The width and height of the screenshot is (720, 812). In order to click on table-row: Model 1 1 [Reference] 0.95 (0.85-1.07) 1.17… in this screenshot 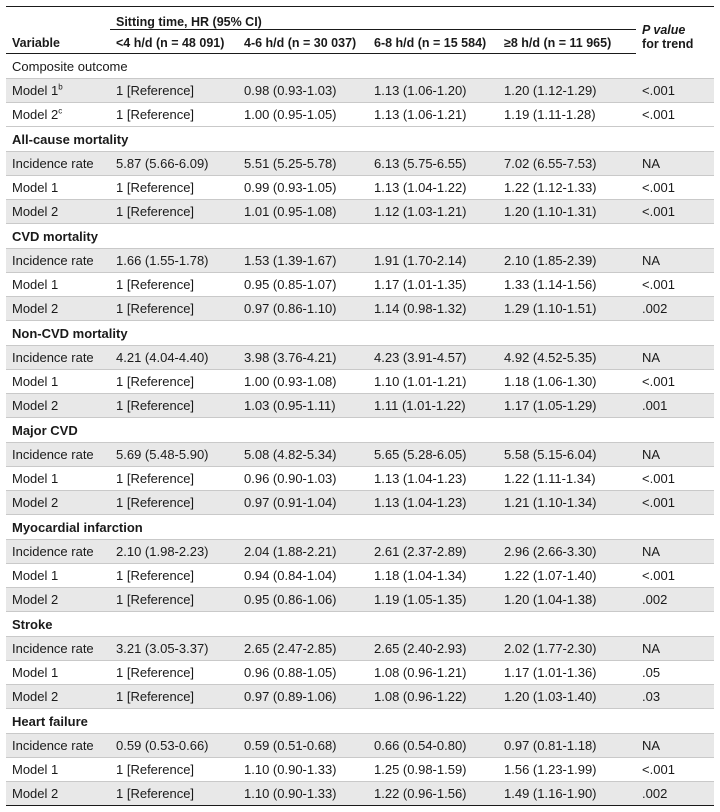, I will do `click(360, 284)`.